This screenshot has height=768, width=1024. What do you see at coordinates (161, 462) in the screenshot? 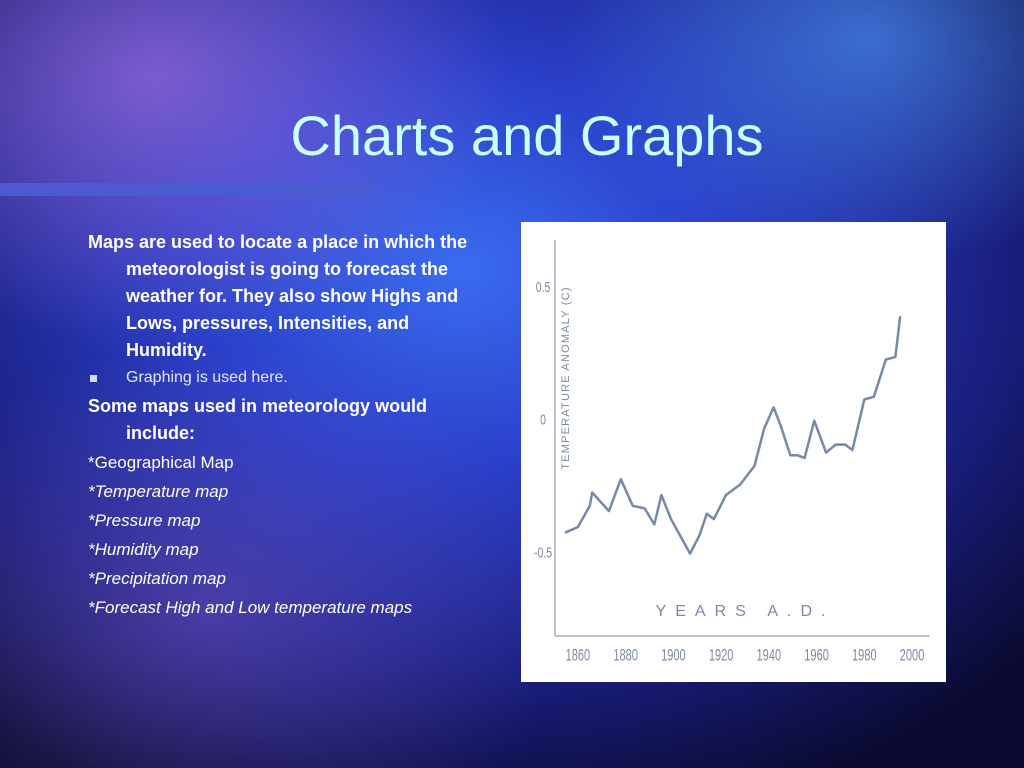
I see `list-item: *Geographical Map` at bounding box center [161, 462].